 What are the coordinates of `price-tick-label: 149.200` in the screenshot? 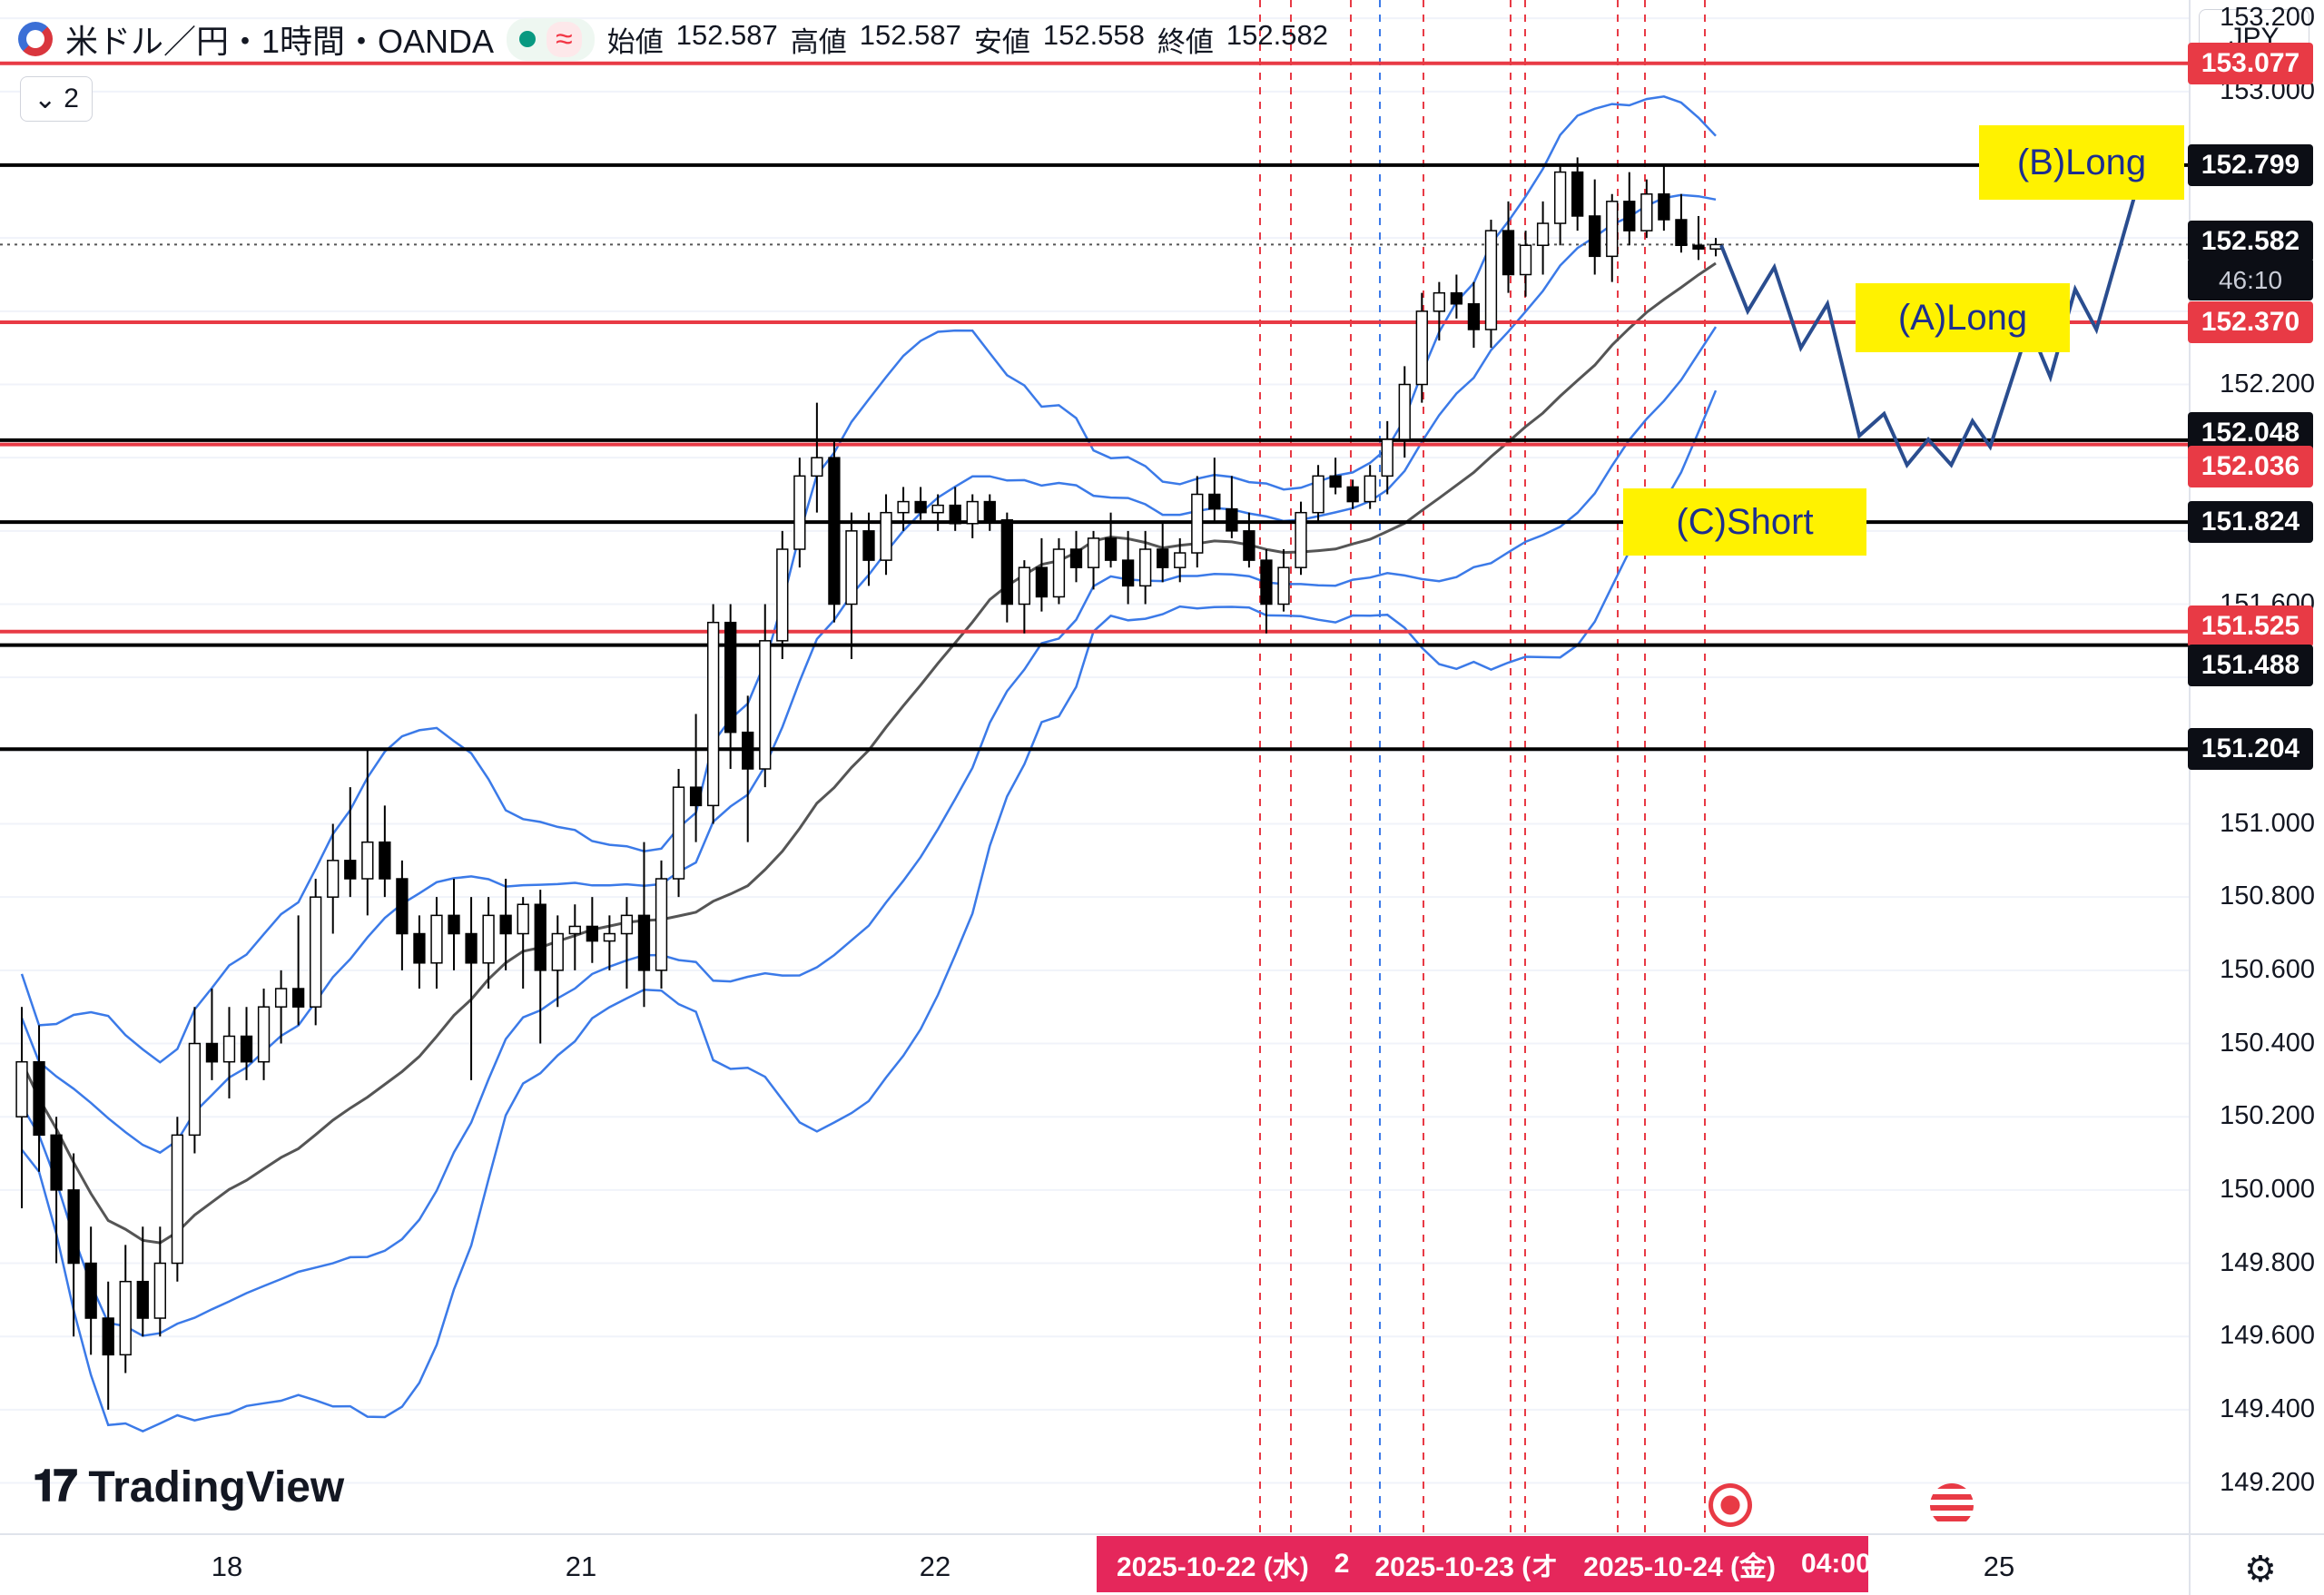 It's located at (2267, 1482).